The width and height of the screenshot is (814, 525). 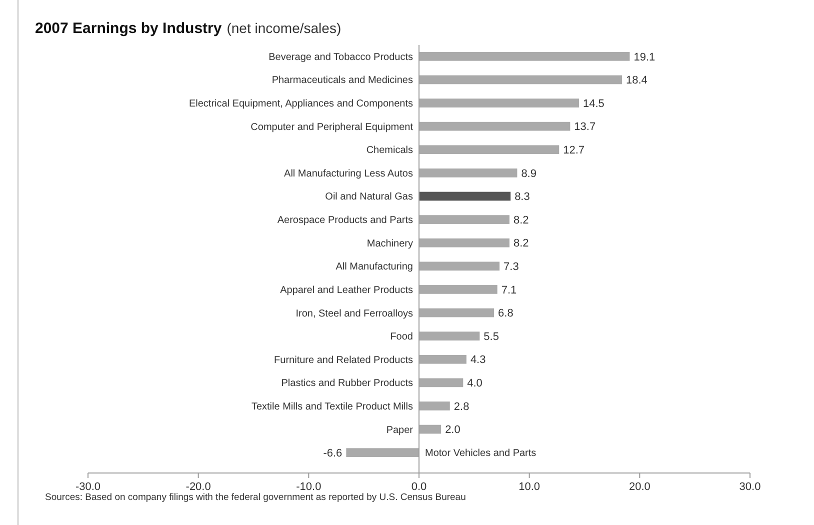 I want to click on y-tick-label: Paper, so click(x=400, y=430).